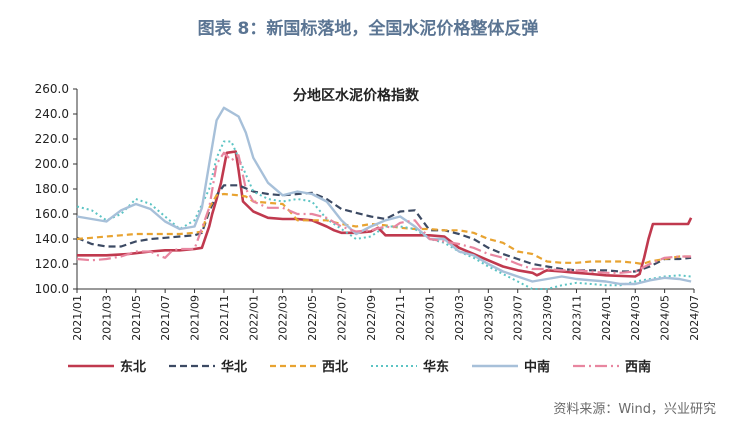 This screenshot has width=736, height=430. Describe the element at coordinates (52, 289) in the screenshot. I see `y-tick-label: 100.0` at that location.